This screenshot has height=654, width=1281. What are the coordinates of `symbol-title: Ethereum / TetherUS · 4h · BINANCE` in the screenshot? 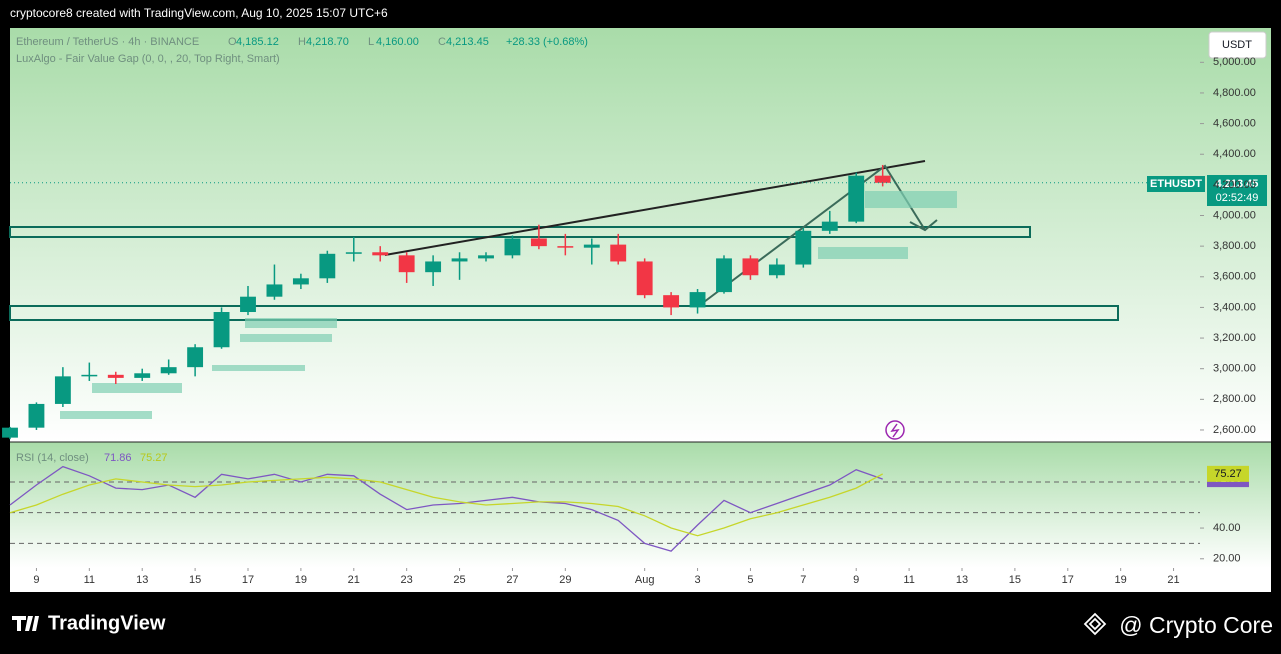 It's located at (107, 42).